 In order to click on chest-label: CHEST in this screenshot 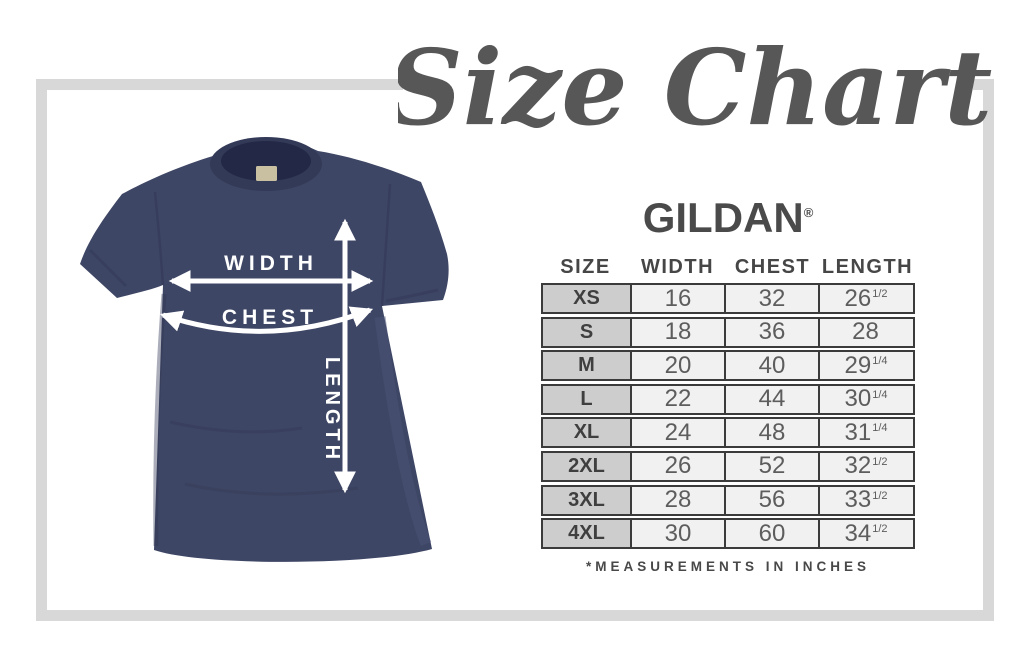, I will do `click(270, 317)`.